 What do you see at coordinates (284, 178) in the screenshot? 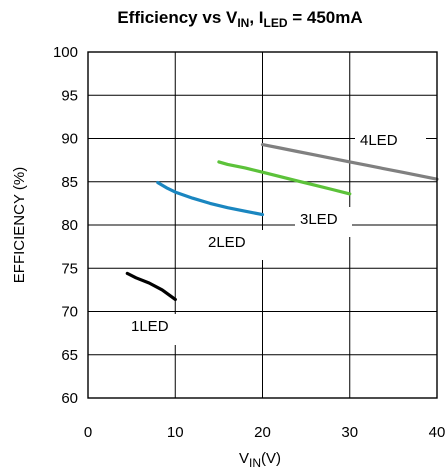
I see `series-line-3led` at bounding box center [284, 178].